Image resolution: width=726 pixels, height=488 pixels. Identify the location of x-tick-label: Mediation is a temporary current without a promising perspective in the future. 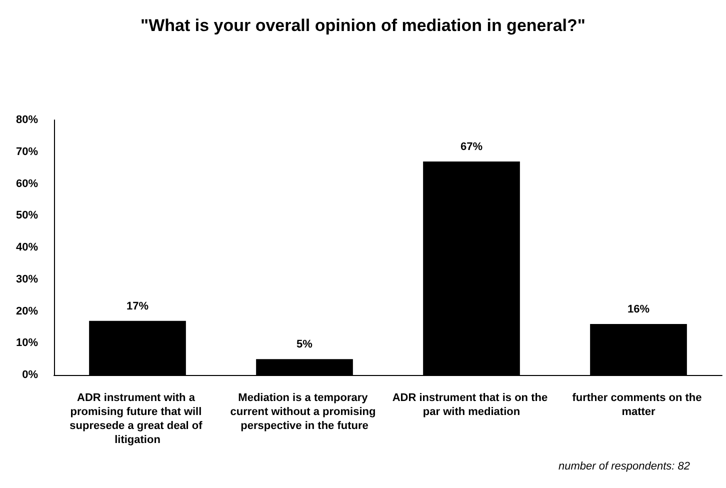
(304, 412).